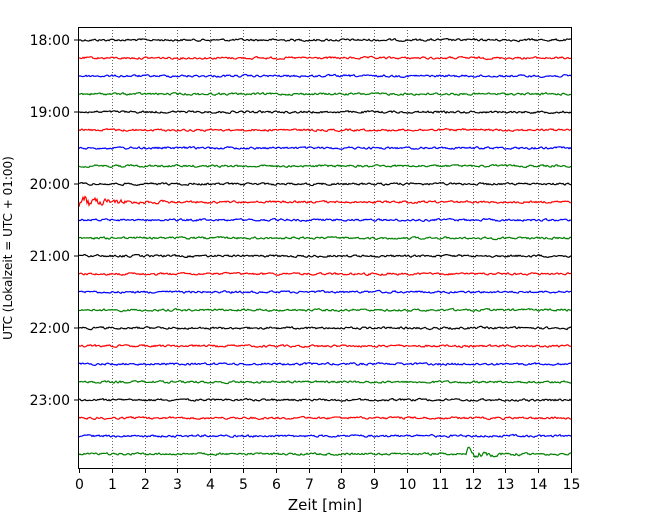 This screenshot has width=650, height=520. Describe the element at coordinates (50, 185) in the screenshot. I see `y-tick-label-20:00: 20:00` at that location.